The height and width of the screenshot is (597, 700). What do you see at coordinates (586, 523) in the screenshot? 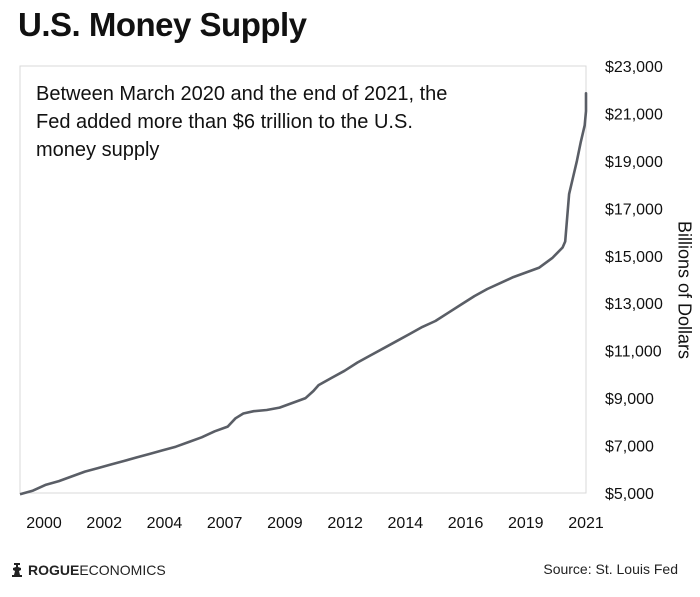
I see `x-tick-label: 2021` at bounding box center [586, 523].